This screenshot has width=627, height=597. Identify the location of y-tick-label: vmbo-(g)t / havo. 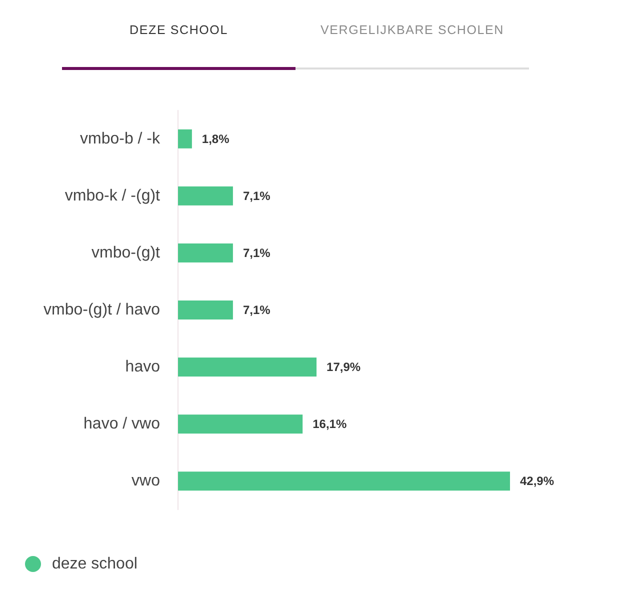
(102, 310).